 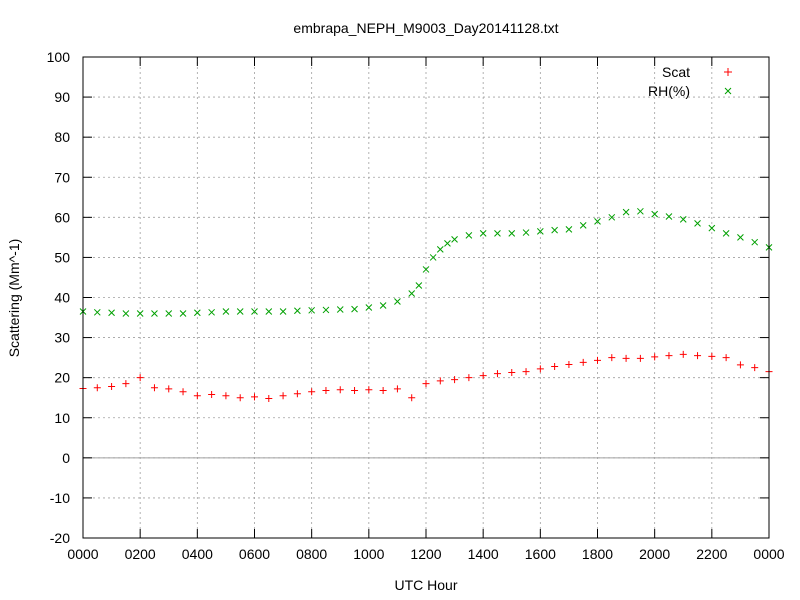 I want to click on x-tick-label: 0600, so click(x=254, y=554).